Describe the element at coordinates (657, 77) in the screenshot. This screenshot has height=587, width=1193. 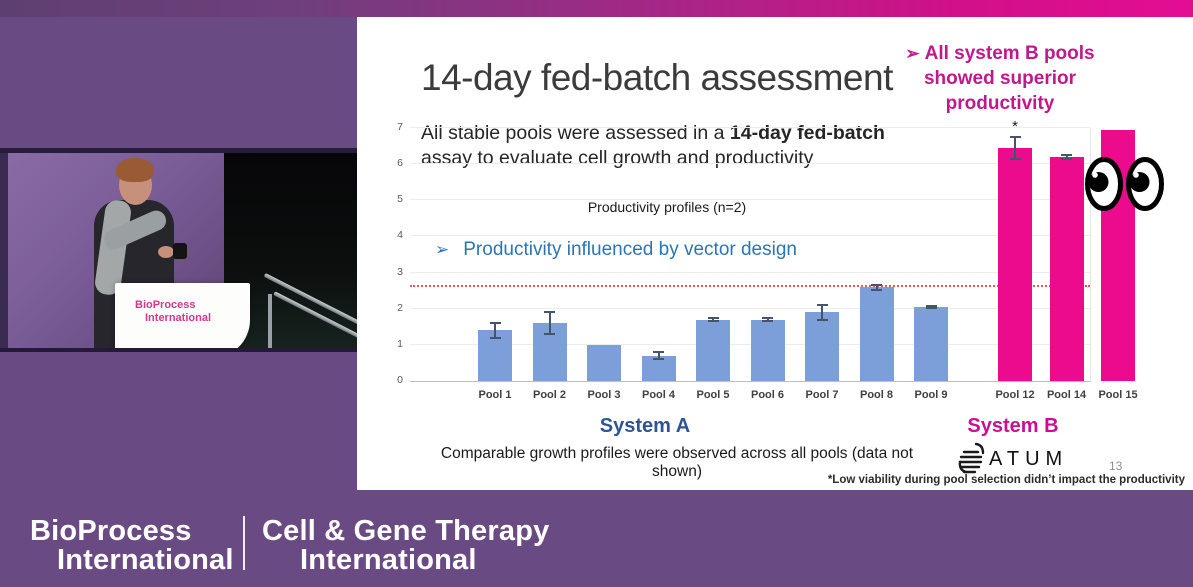
I see `slide-title: 14-day fed-batch assessment` at that location.